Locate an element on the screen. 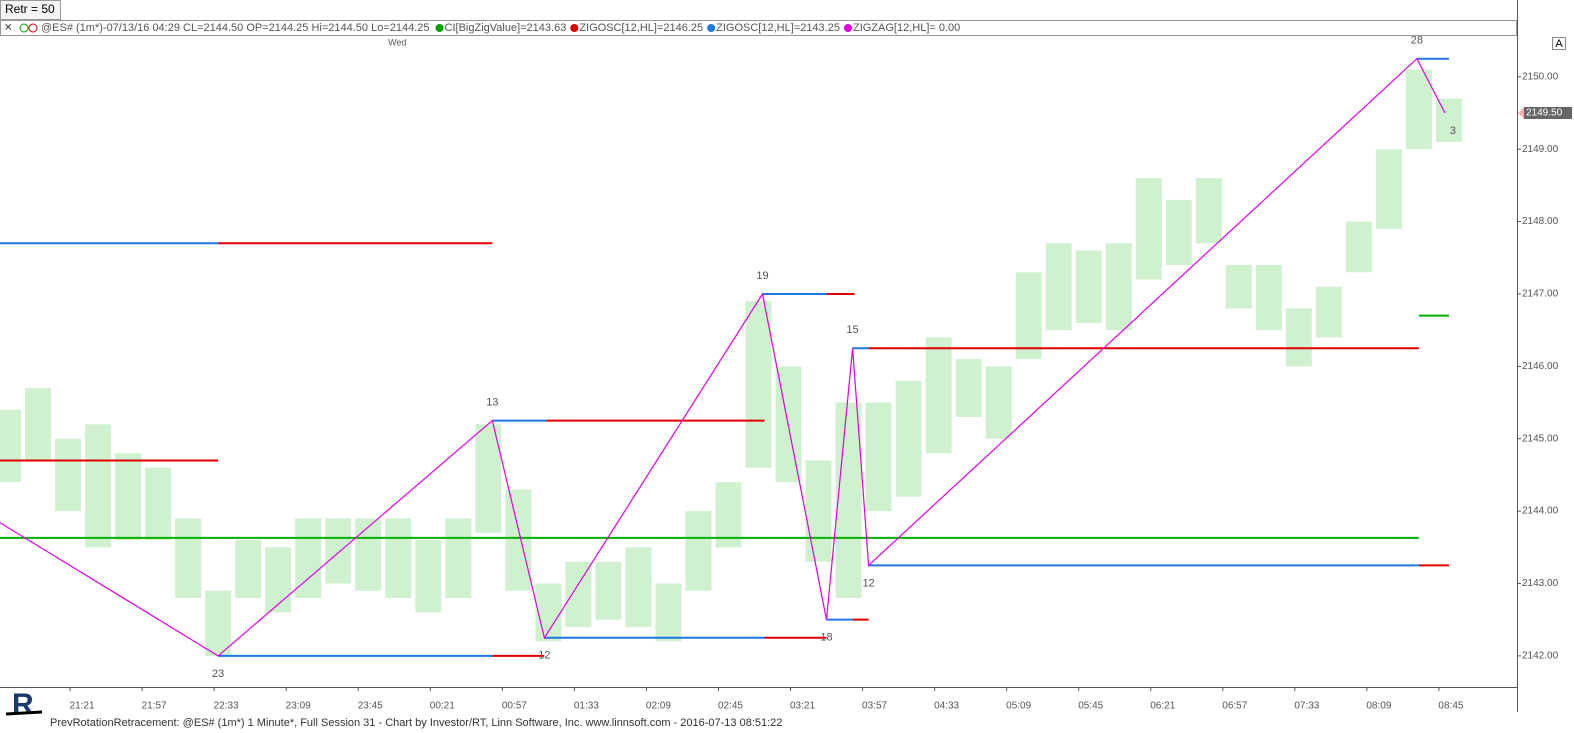 This screenshot has width=1574, height=733. x-tick-label: 00:21 is located at coordinates (442, 706).